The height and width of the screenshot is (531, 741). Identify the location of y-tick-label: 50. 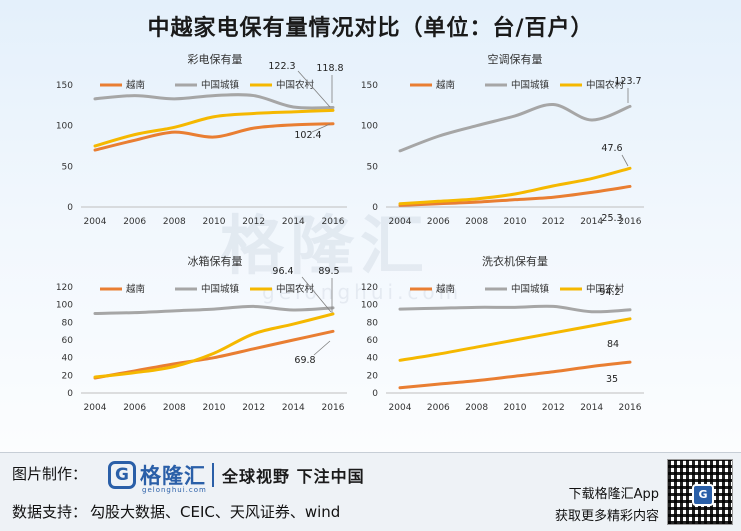
(373, 167).